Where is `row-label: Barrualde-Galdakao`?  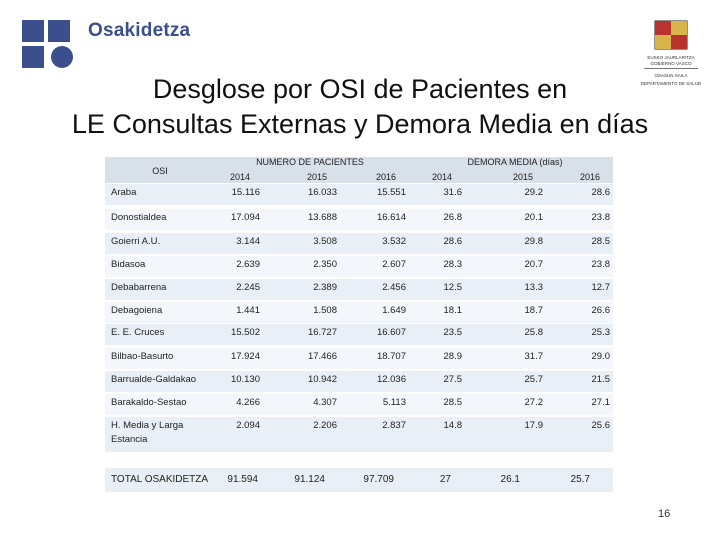 row-label: Barrualde-Galdakao is located at coordinates (154, 379).